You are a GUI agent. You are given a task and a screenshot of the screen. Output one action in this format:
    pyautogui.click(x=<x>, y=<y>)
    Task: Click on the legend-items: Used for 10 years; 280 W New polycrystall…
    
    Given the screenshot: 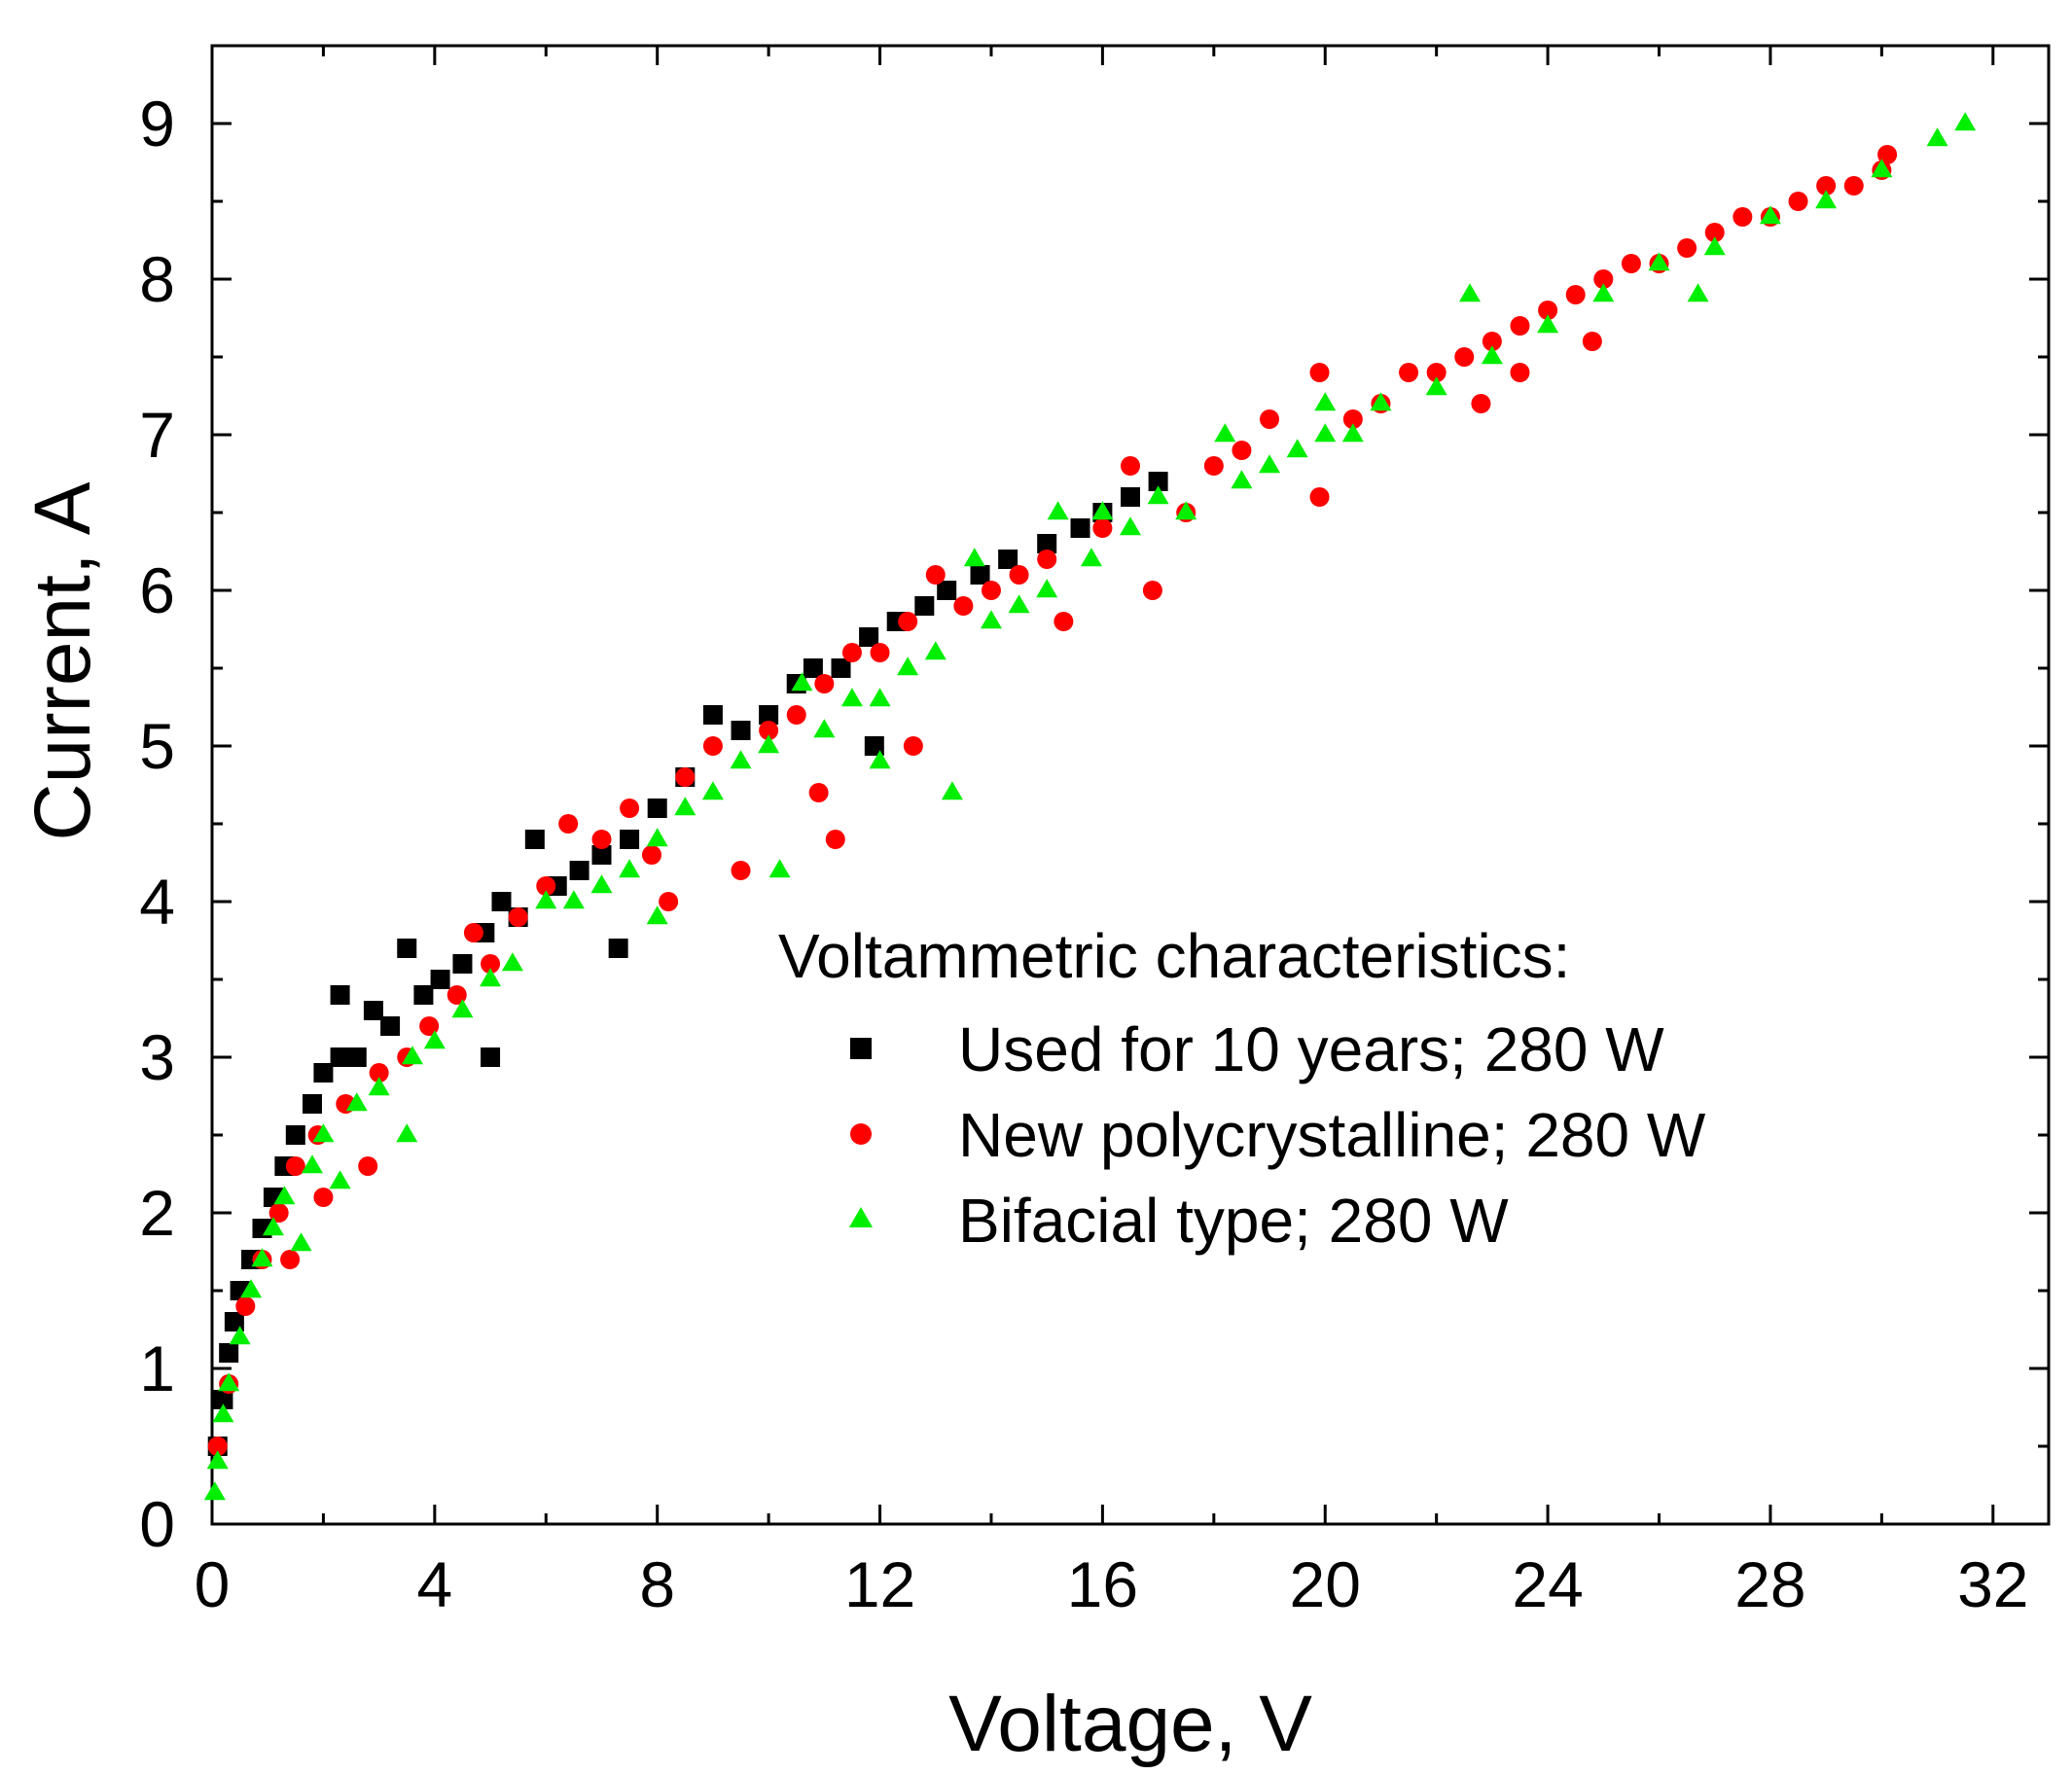 What is the action you would take?
    pyautogui.click(x=1277, y=1135)
    